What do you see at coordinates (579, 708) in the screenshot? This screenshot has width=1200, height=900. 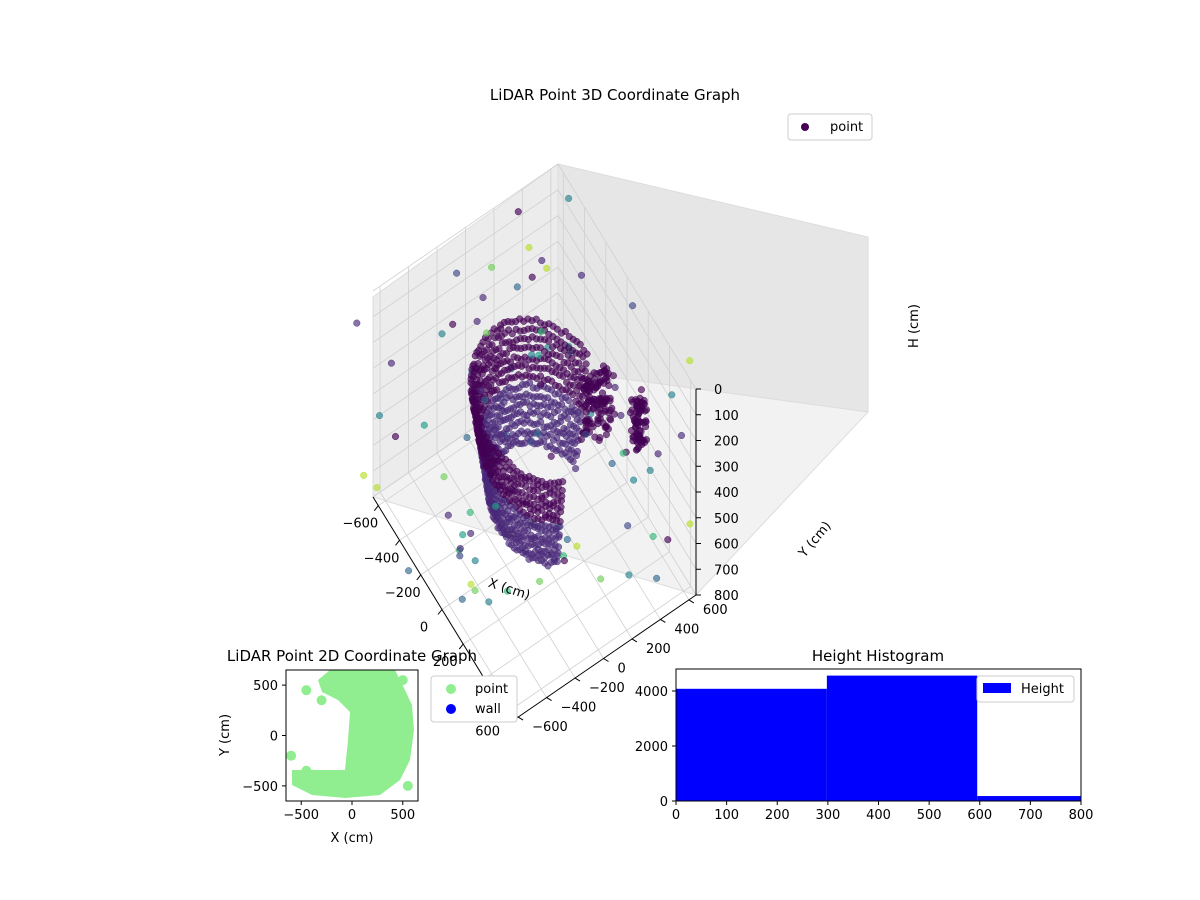 I see `chart-3d-ytick-label: −400` at bounding box center [579, 708].